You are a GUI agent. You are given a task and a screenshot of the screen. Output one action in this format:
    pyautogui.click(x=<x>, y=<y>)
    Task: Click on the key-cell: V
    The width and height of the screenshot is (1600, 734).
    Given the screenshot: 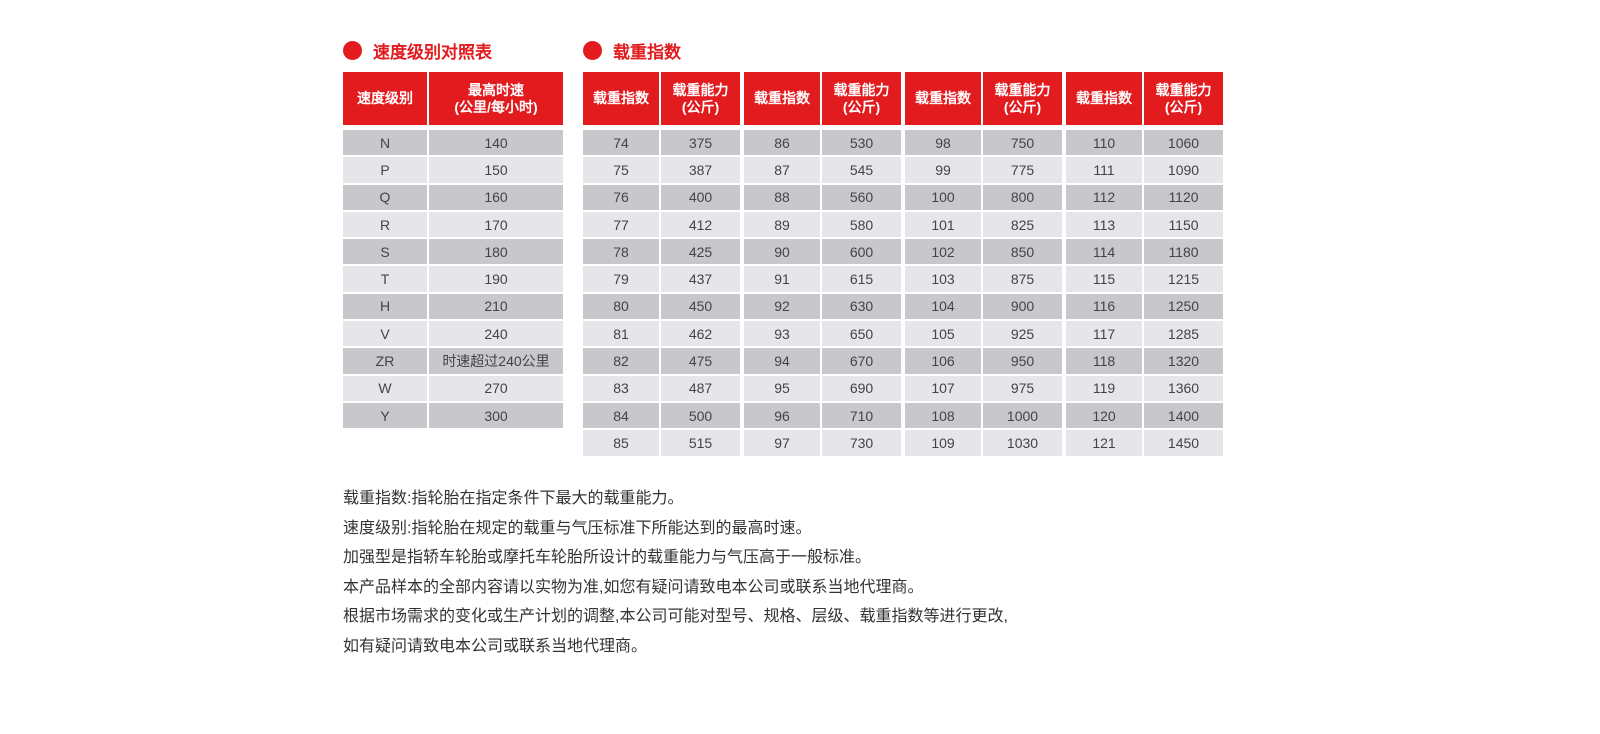 What is the action you would take?
    pyautogui.click(x=385, y=334)
    